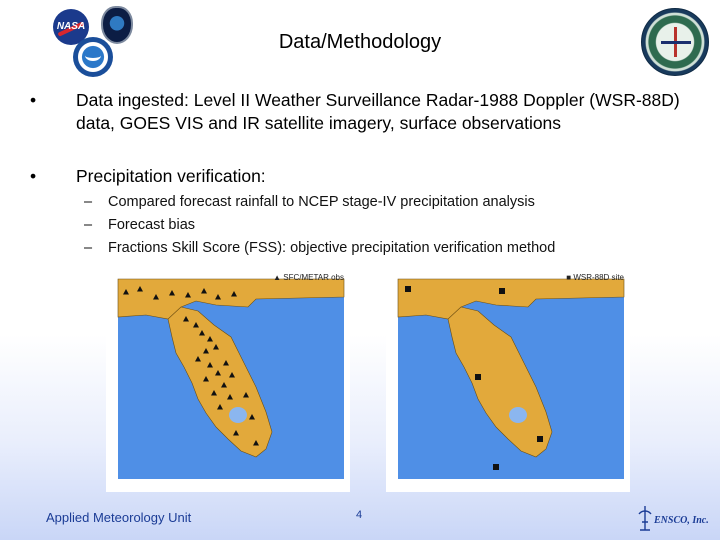  I want to click on footer-organization: Applied Meteorology Unit, so click(119, 517).